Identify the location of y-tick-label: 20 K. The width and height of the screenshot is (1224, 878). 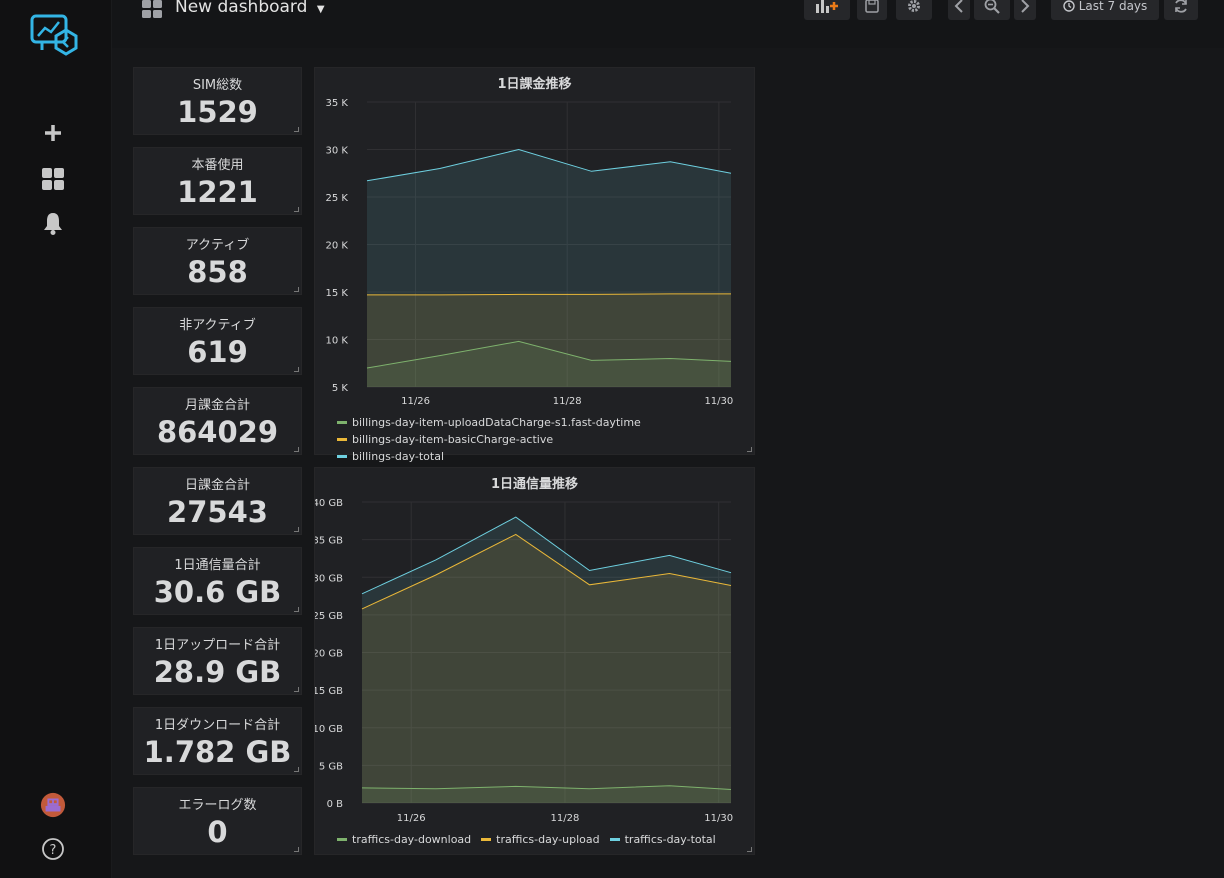
(337, 246).